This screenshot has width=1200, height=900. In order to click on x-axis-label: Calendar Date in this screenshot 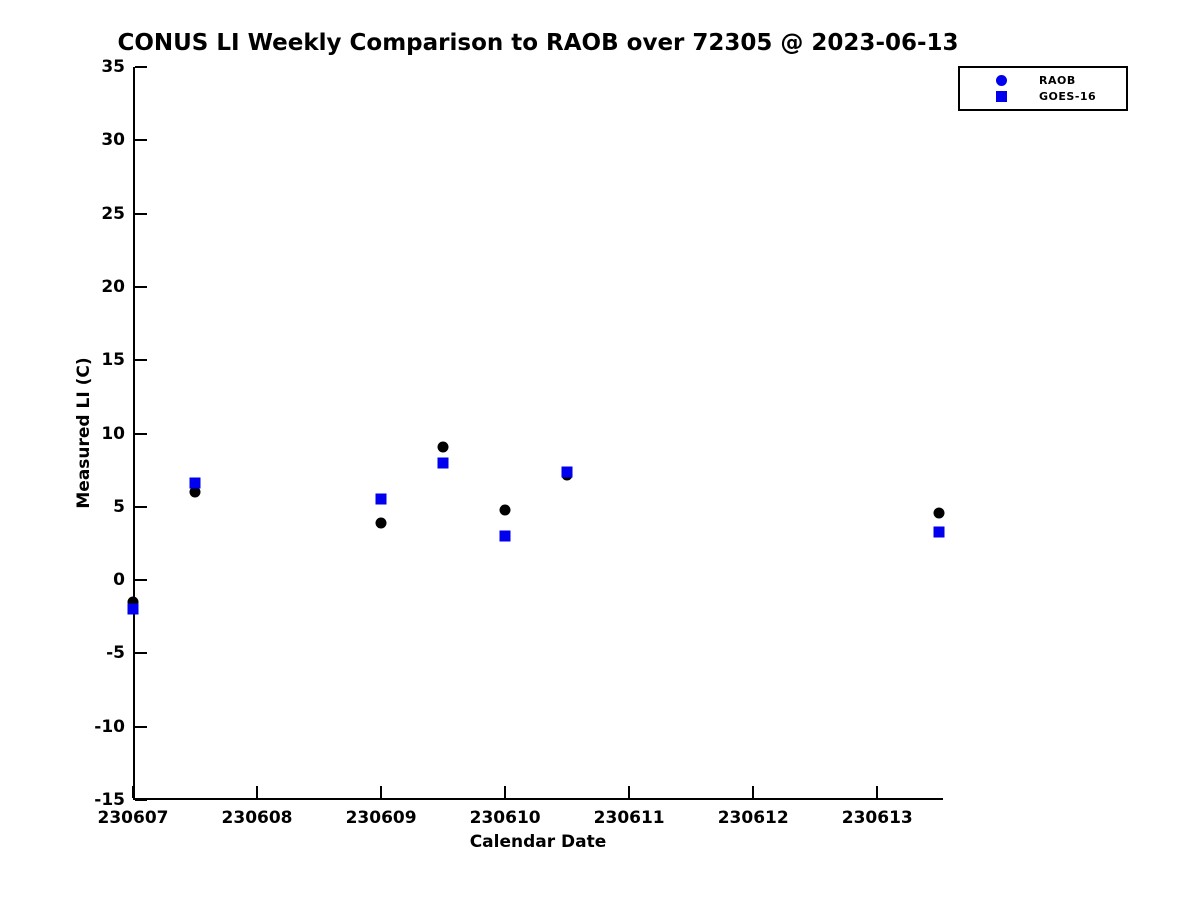, I will do `click(538, 842)`.